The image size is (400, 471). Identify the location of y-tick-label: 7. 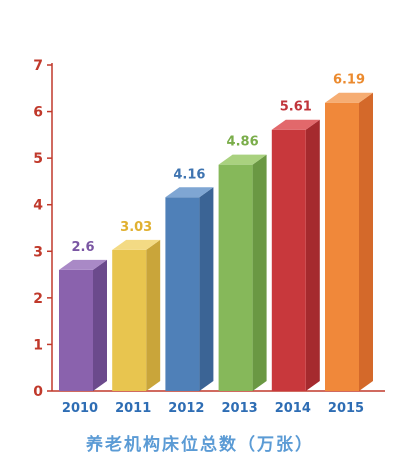
(38, 66).